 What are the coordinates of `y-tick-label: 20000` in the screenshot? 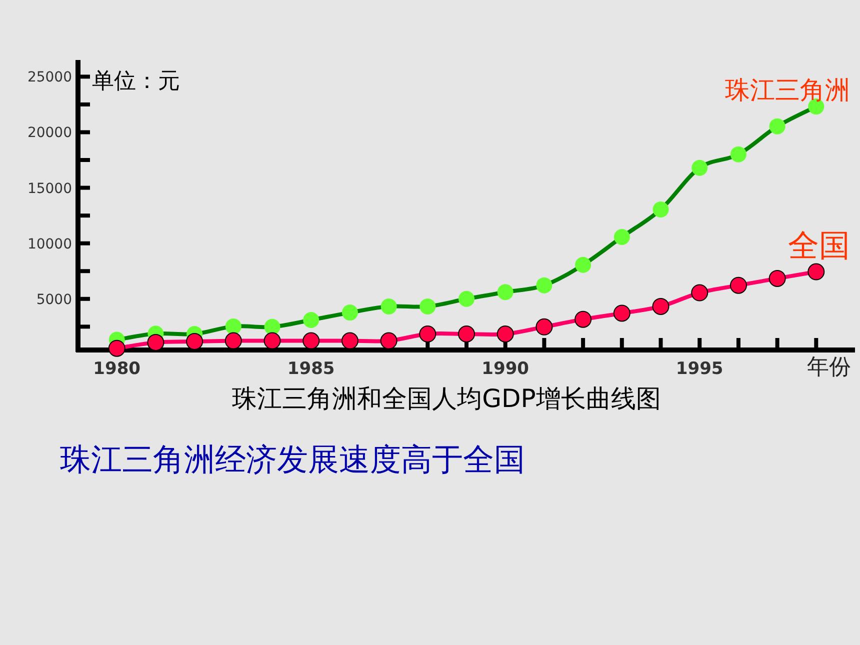 It's located at (49, 133).